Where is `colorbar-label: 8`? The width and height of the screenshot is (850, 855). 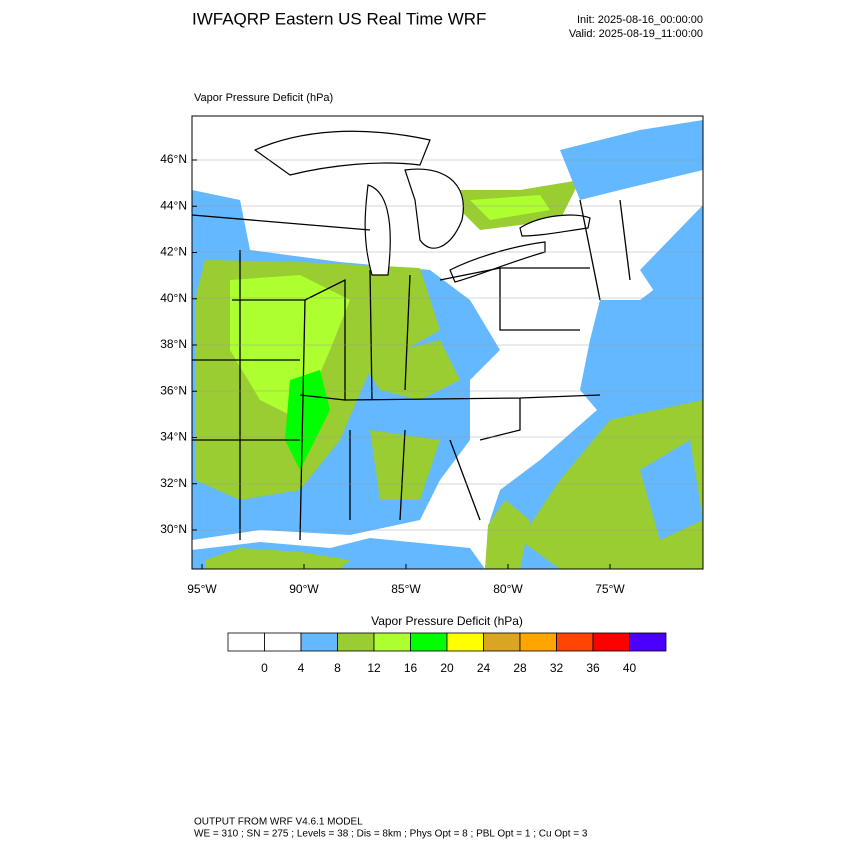
colorbar-label: 8 is located at coordinates (337, 668).